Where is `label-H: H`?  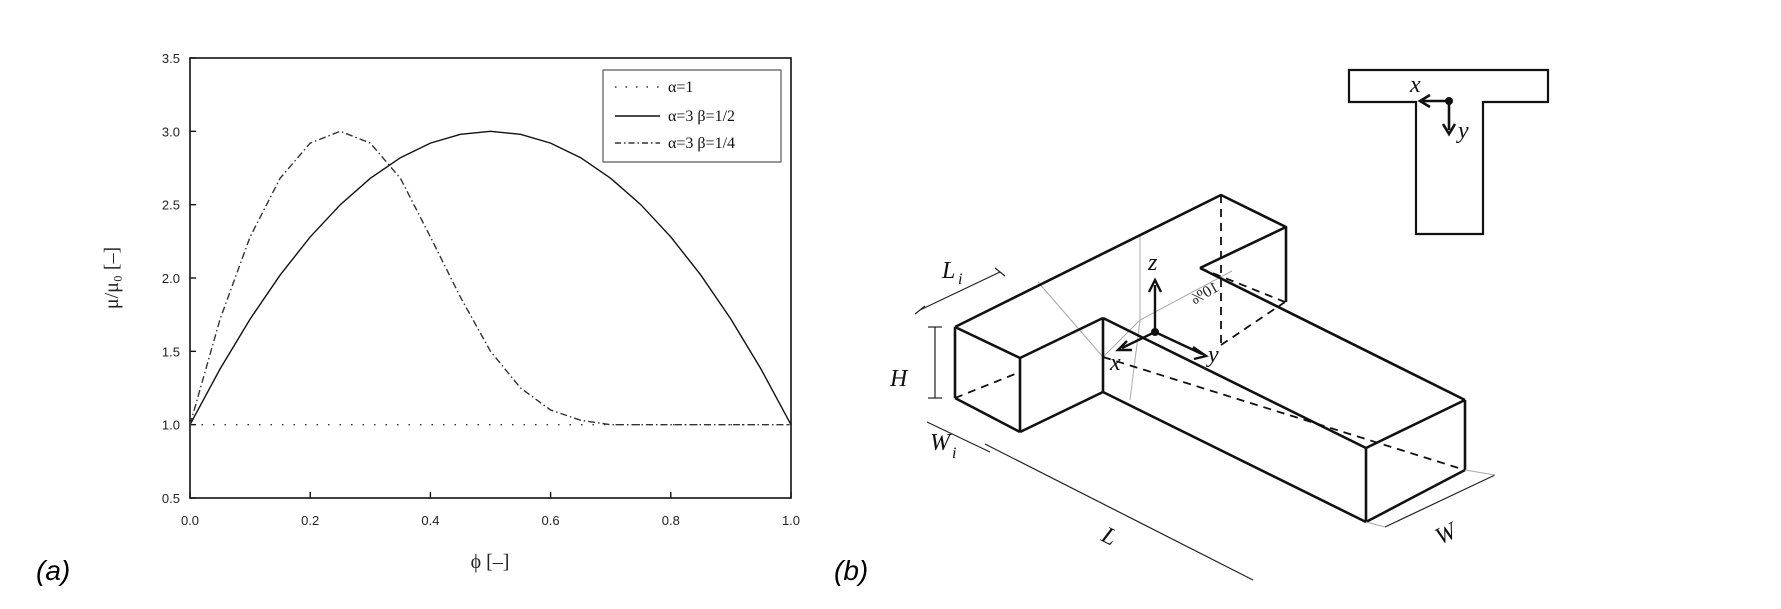
label-H: H is located at coordinates (899, 379).